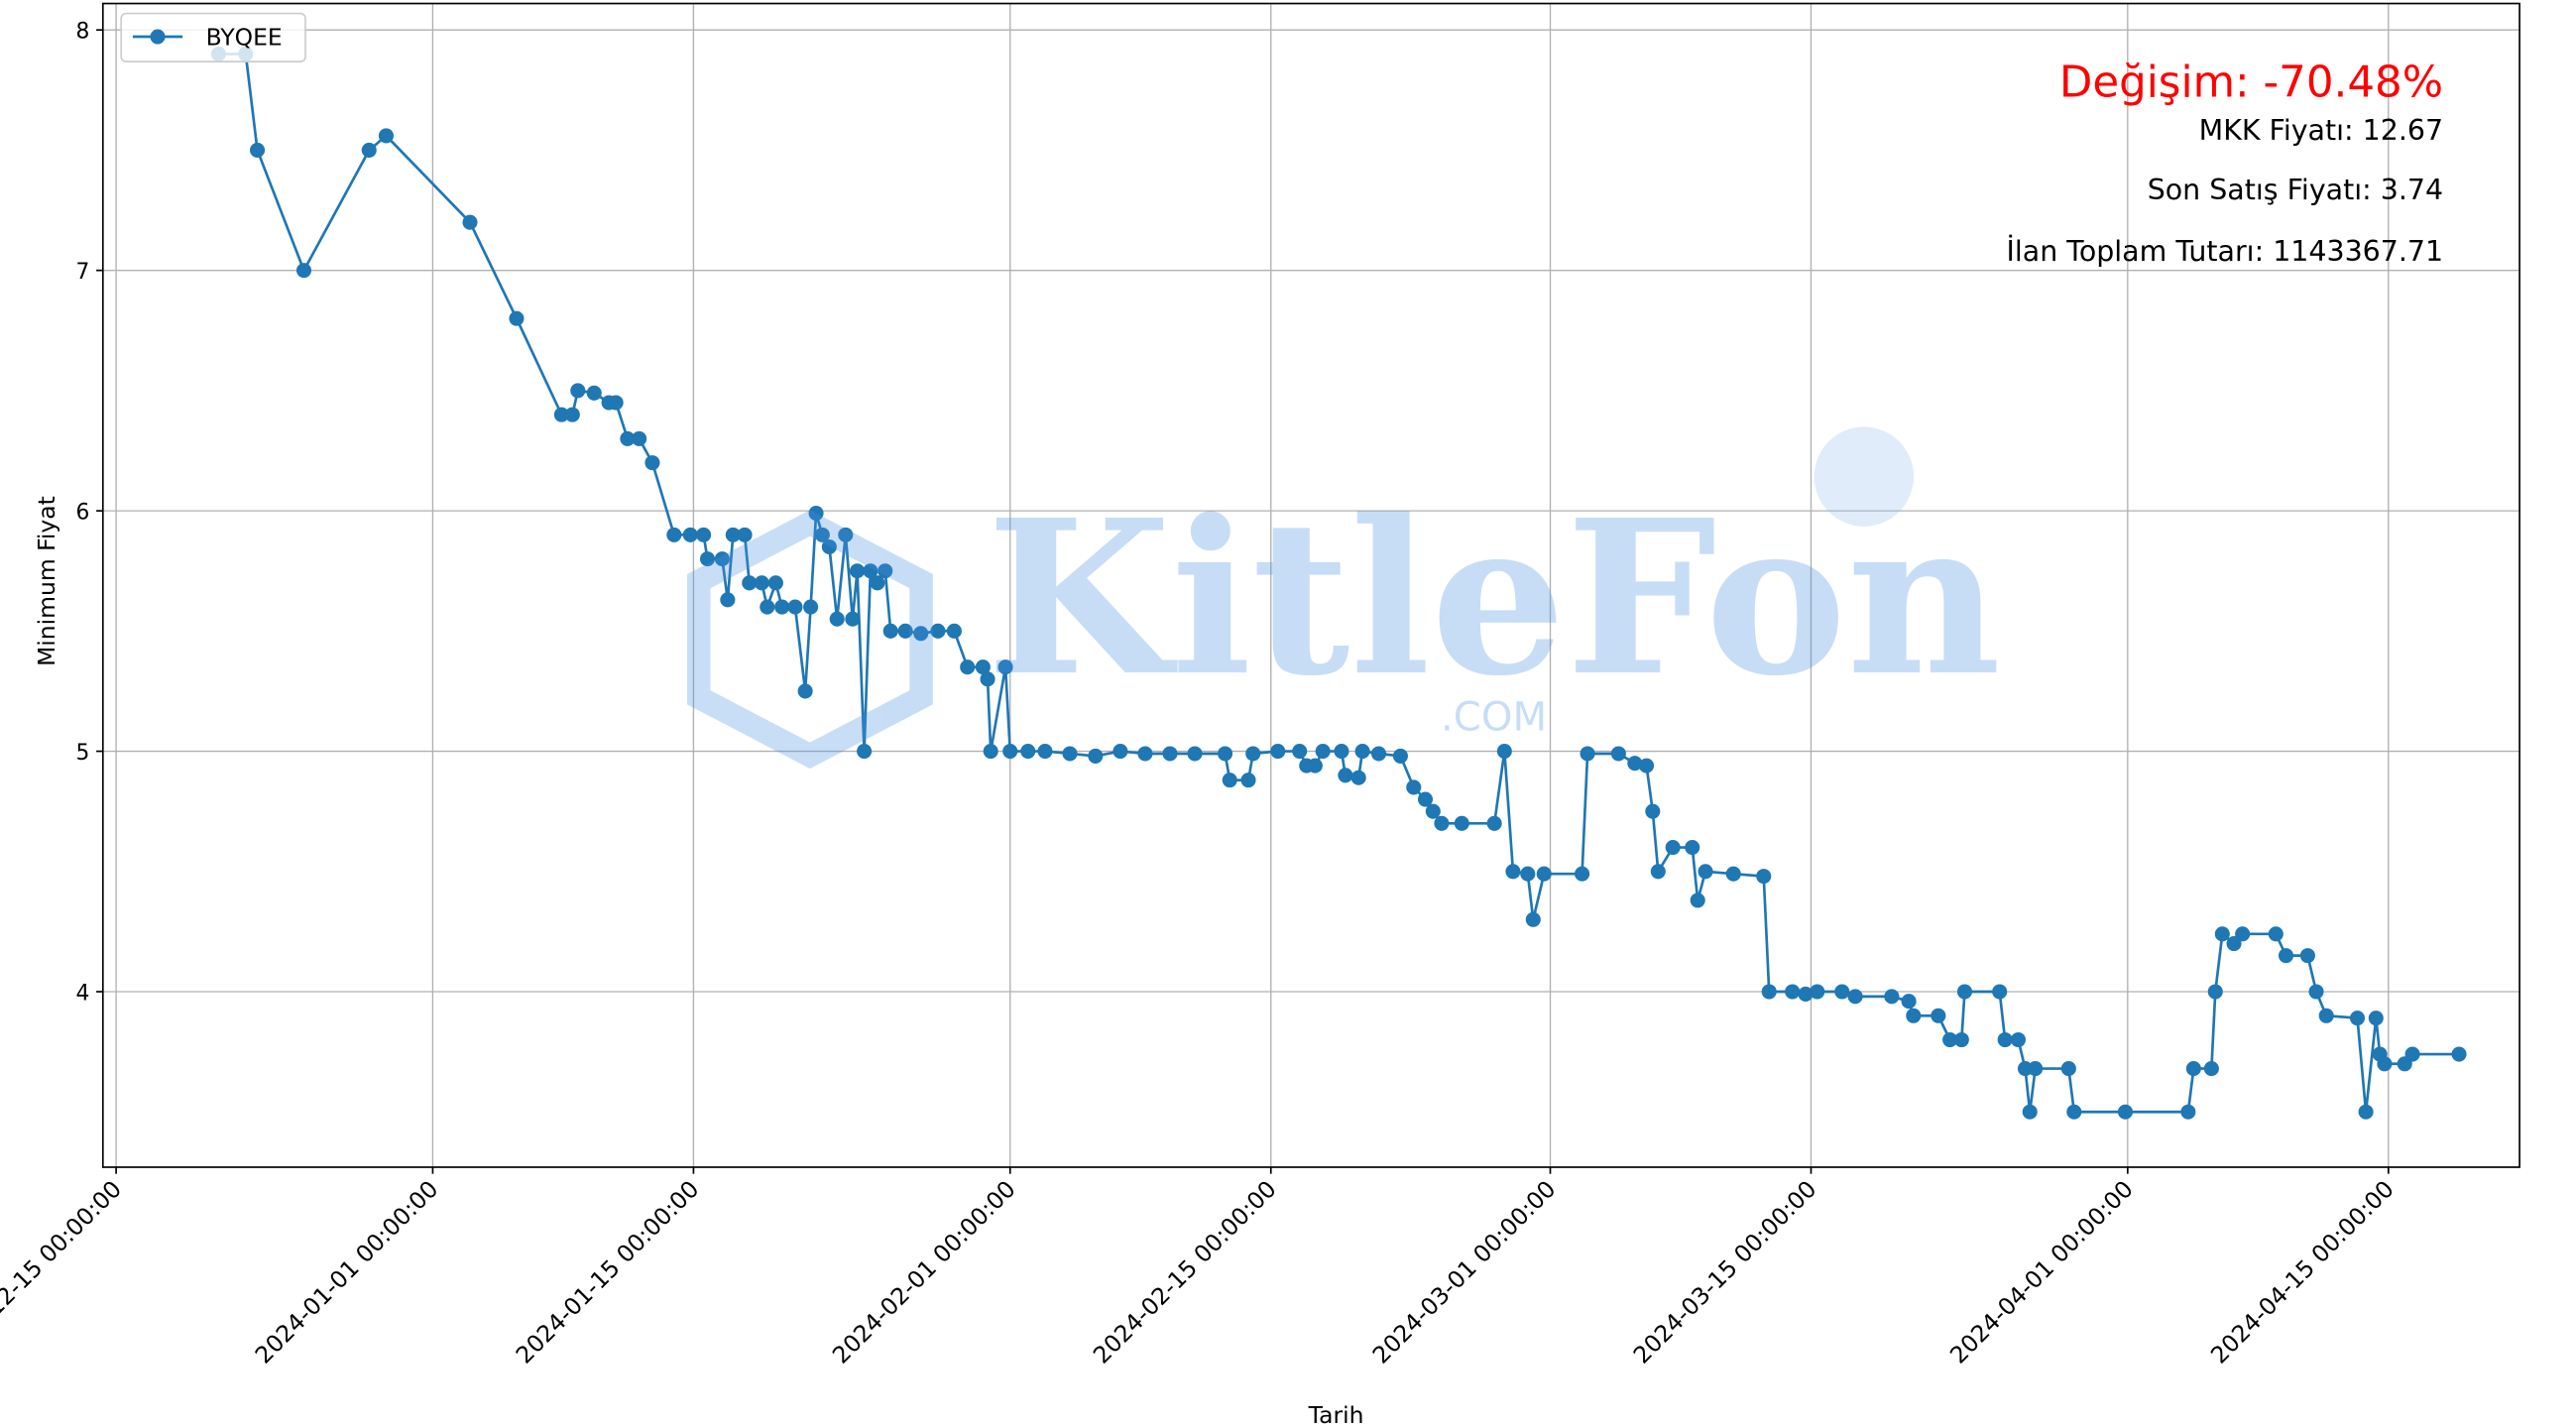 The height and width of the screenshot is (1428, 2576). I want to click on watermark: KitleFon .COM, so click(1344, 598).